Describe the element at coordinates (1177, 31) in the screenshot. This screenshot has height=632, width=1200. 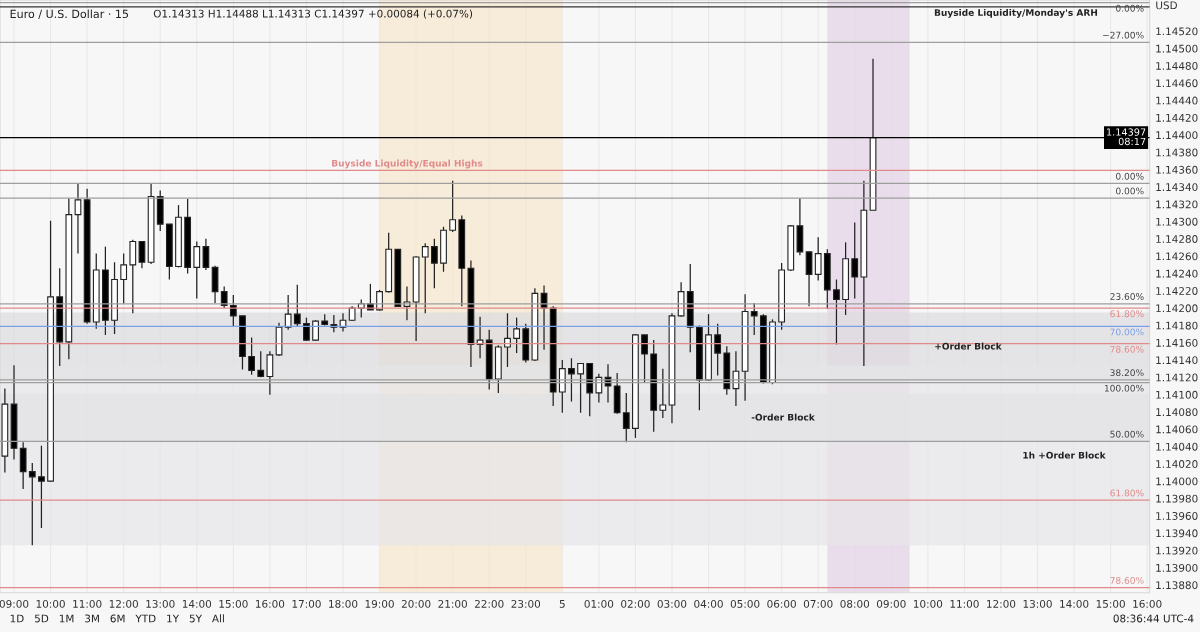
I see `y-tick-label: 1.14520` at that location.